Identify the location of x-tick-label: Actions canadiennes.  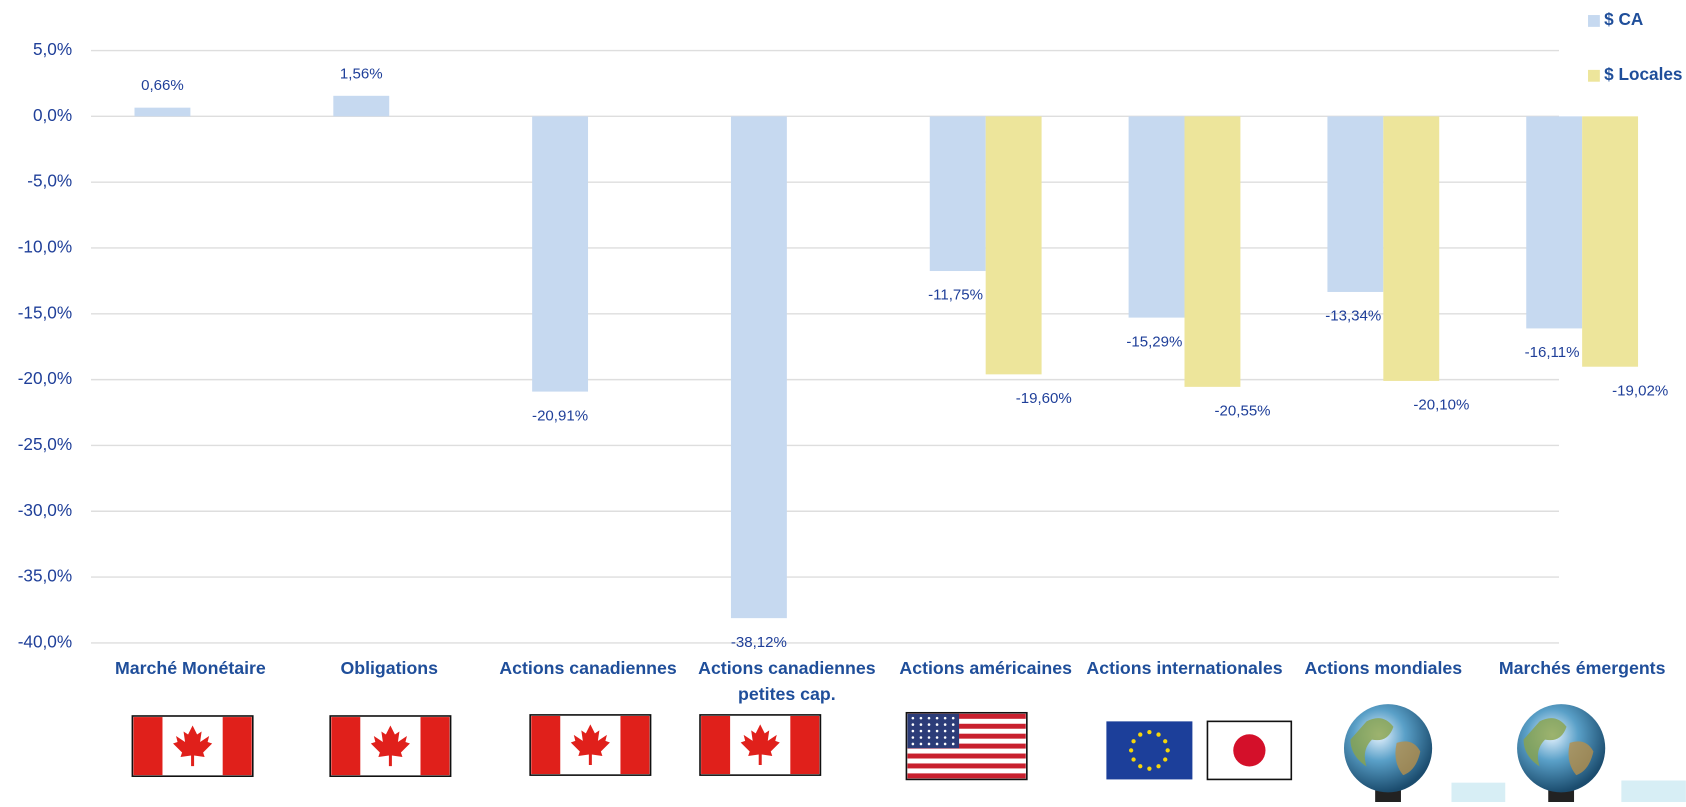
(588, 669).